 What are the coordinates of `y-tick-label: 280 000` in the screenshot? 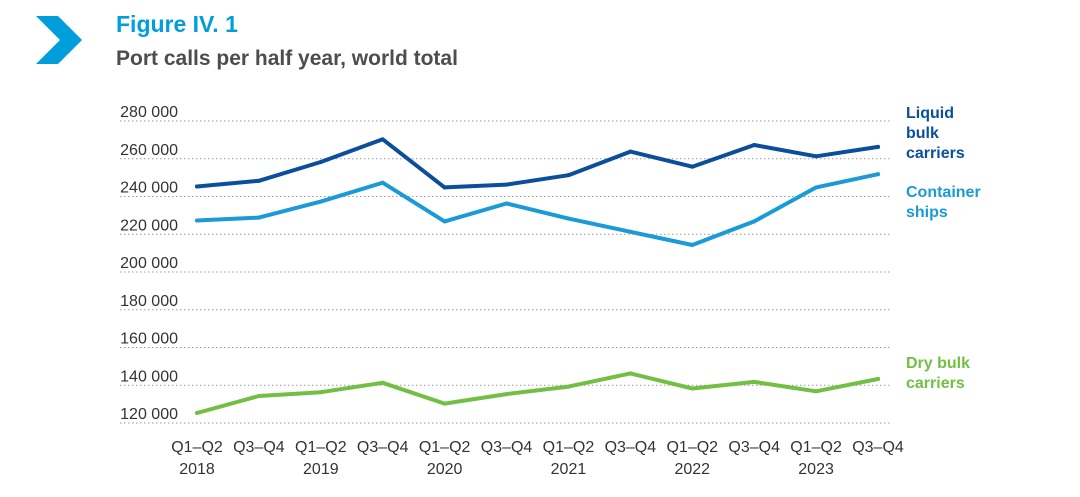 It's located at (149, 112).